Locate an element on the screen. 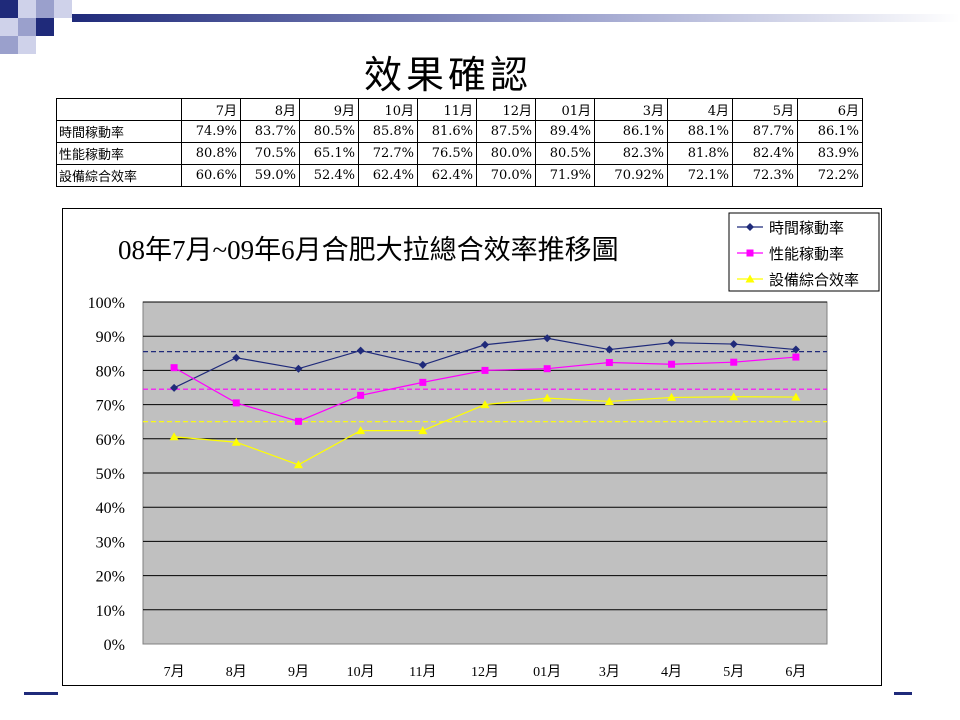 This screenshot has width=960, height=720. bottom-line-left is located at coordinates (41, 693).